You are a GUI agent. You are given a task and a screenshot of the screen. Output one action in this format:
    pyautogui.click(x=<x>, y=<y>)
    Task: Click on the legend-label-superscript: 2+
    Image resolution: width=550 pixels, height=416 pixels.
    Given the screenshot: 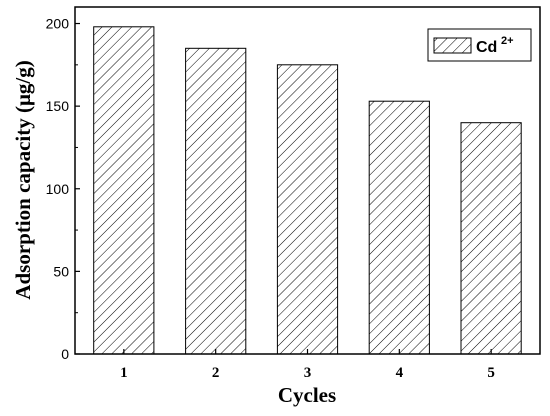 What is the action you would take?
    pyautogui.click(x=507, y=41)
    